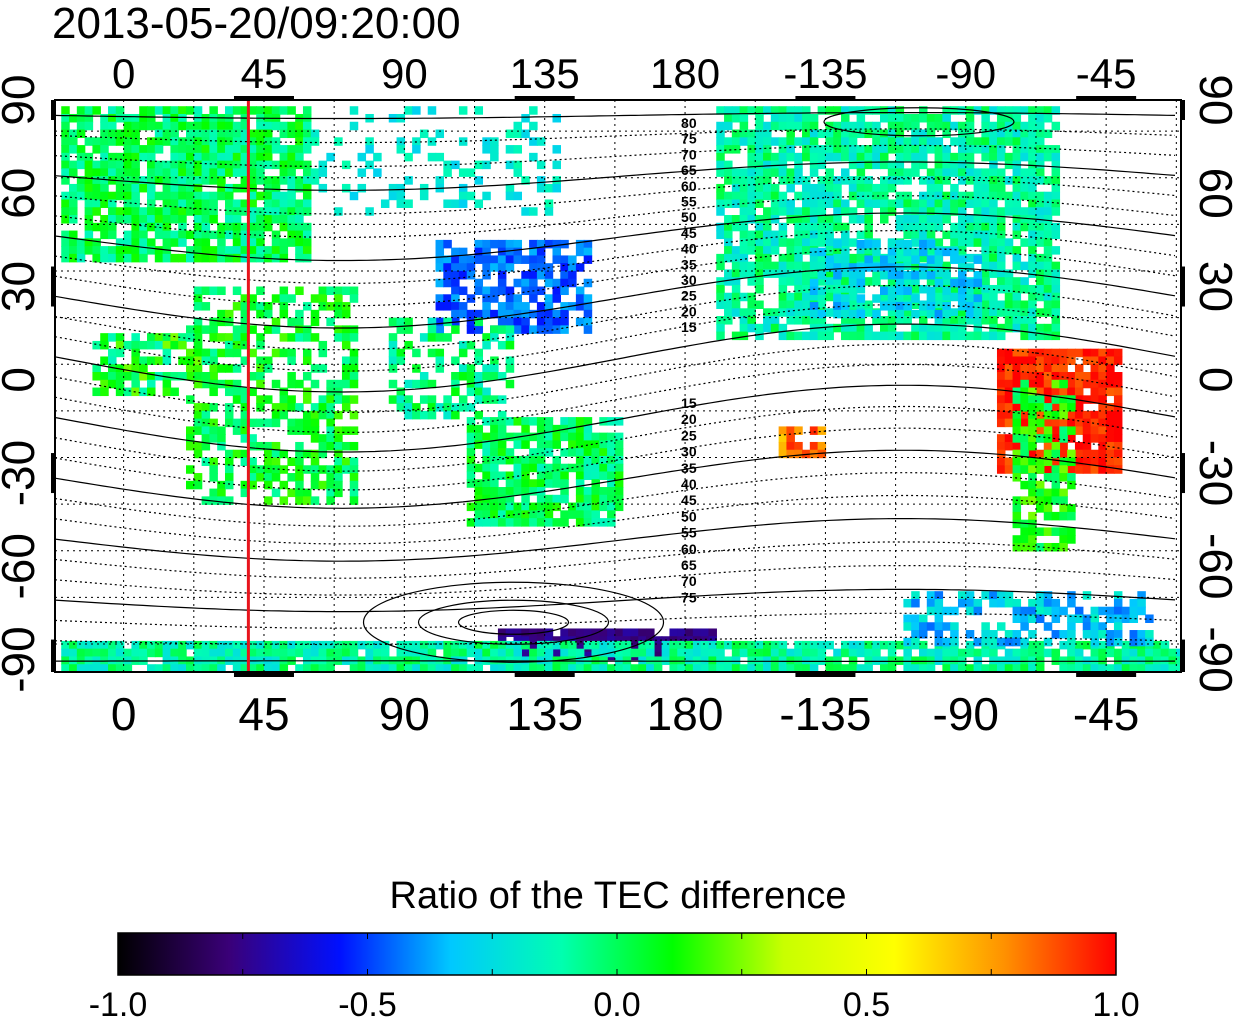  What do you see at coordinates (513, 622) in the screenshot?
I see `contour-loop` at bounding box center [513, 622].